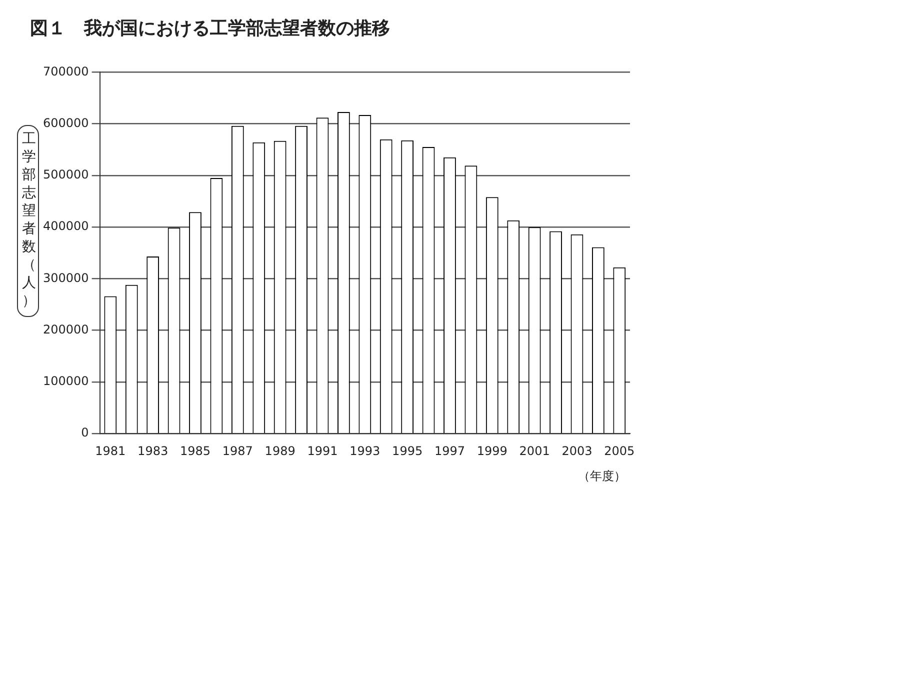 The height and width of the screenshot is (692, 922). What do you see at coordinates (492, 451) in the screenshot?
I see `x-tick-label: 1999` at bounding box center [492, 451].